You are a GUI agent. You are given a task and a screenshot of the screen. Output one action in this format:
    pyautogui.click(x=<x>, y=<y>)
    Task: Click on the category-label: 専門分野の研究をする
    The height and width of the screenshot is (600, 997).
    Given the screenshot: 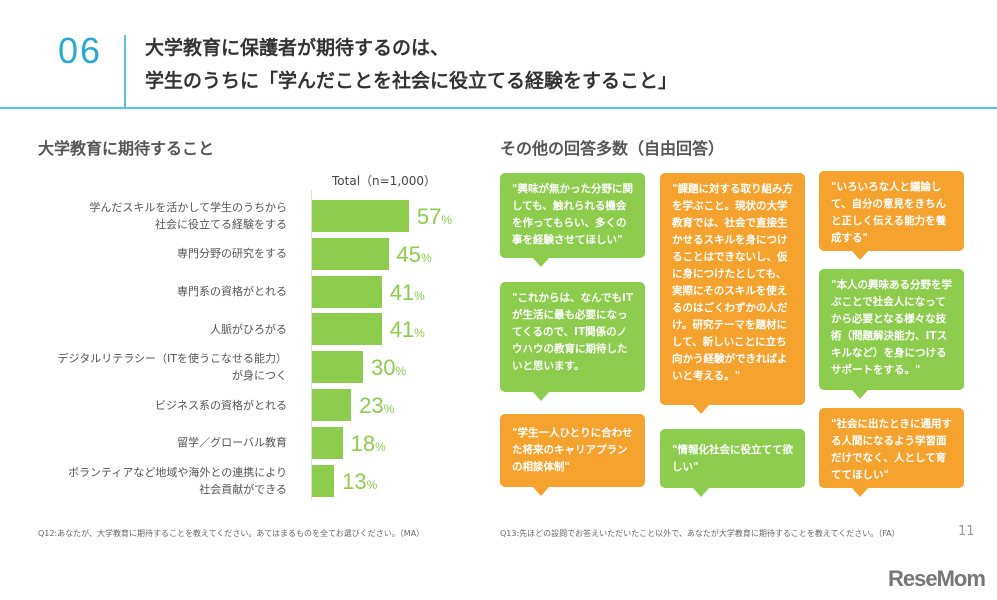 What is the action you would take?
    pyautogui.click(x=143, y=253)
    